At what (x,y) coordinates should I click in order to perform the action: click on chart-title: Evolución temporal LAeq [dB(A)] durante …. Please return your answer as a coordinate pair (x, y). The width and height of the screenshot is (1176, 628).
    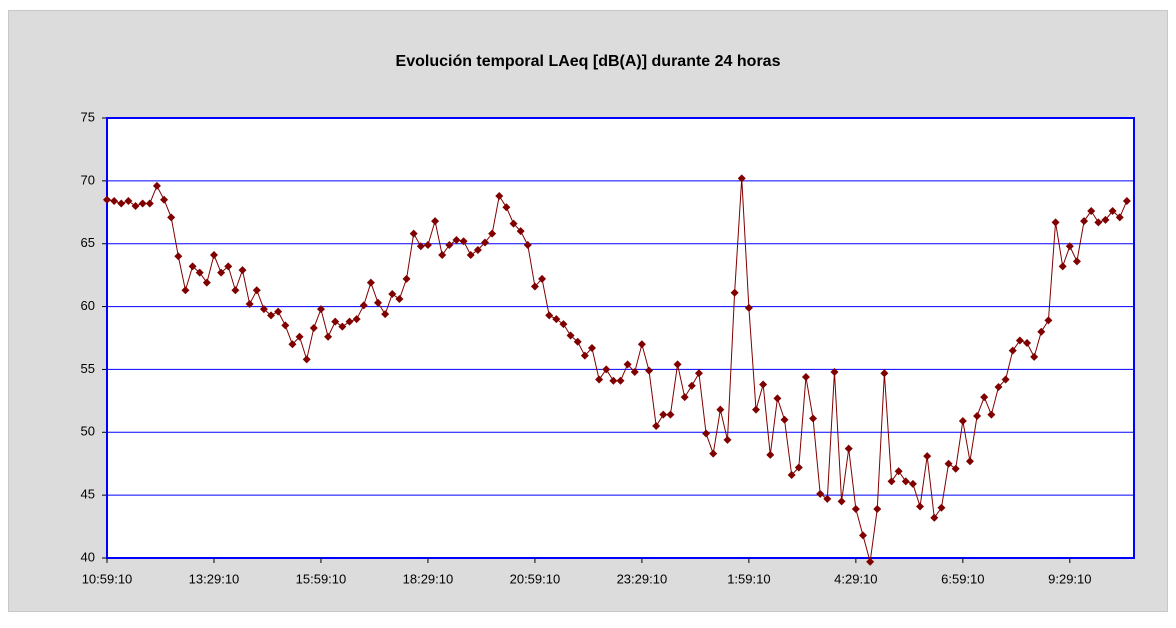
    Looking at the image, I should click on (588, 61).